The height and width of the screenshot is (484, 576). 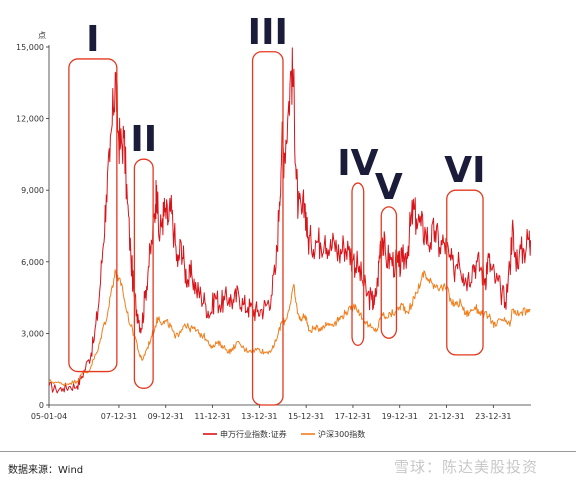 What do you see at coordinates (259, 416) in the screenshot?
I see `x-tick-label: 13-12-31` at bounding box center [259, 416].